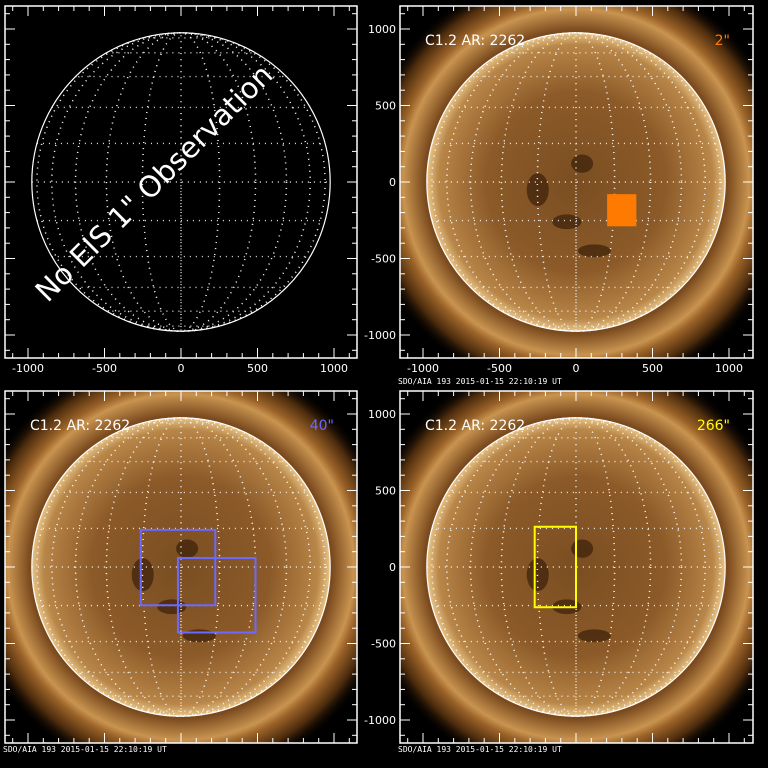 This screenshot has width=768, height=768. I want to click on fov-label: 40", so click(322, 426).